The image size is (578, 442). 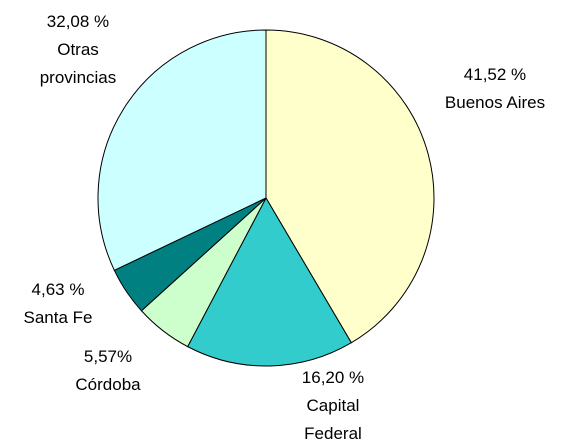 I want to click on slice-label: 16,20 % Capital Federal, so click(x=333, y=403).